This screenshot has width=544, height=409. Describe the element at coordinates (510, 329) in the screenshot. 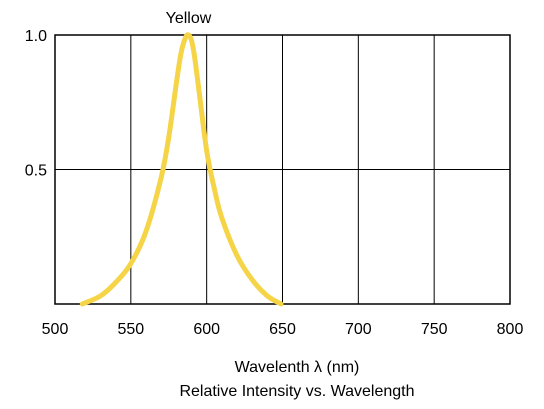

I see `x-tick-label-800: 800` at that location.